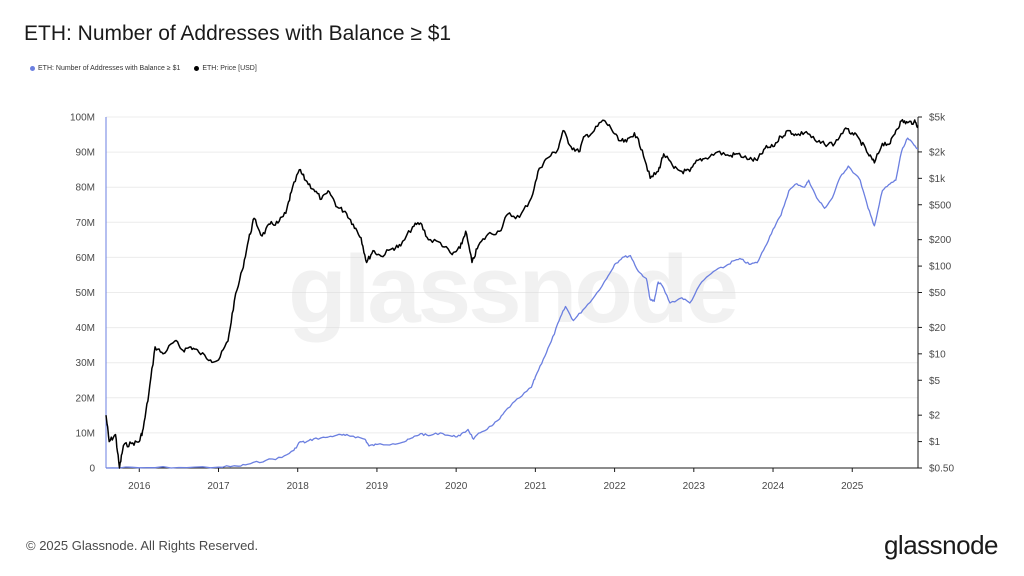 The width and height of the screenshot is (1024, 576). What do you see at coordinates (773, 486) in the screenshot?
I see `x-tick-label: 2024` at bounding box center [773, 486].